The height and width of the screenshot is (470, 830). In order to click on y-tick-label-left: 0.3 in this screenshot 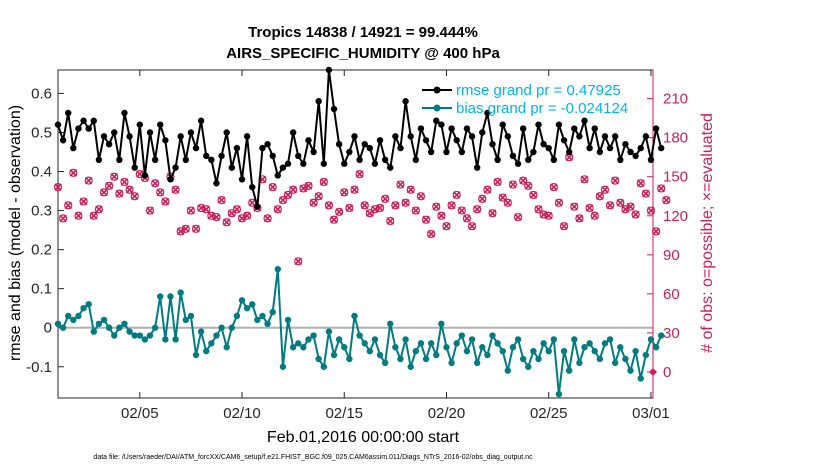, I will do `click(41, 211)`.